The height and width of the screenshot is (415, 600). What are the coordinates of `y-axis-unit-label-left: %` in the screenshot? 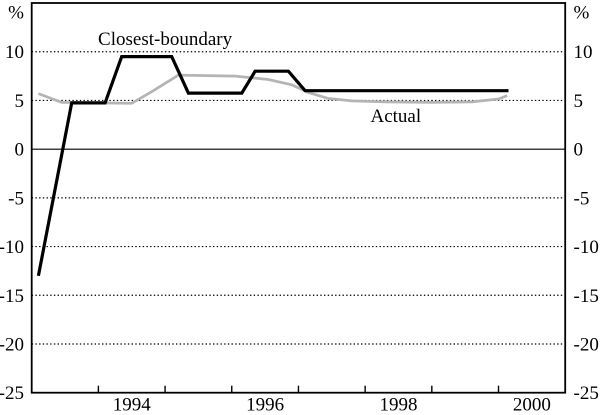 It's located at (16, 13).